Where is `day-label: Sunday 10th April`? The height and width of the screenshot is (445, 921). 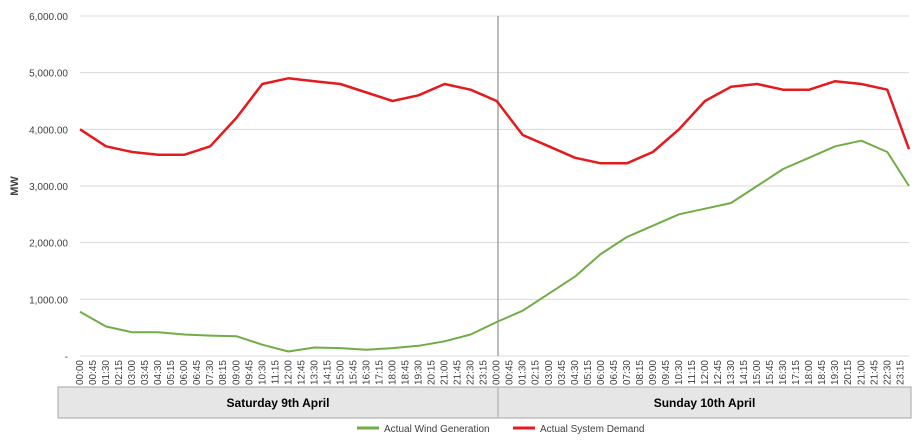
day-label: Sunday 10th April is located at coordinates (705, 403).